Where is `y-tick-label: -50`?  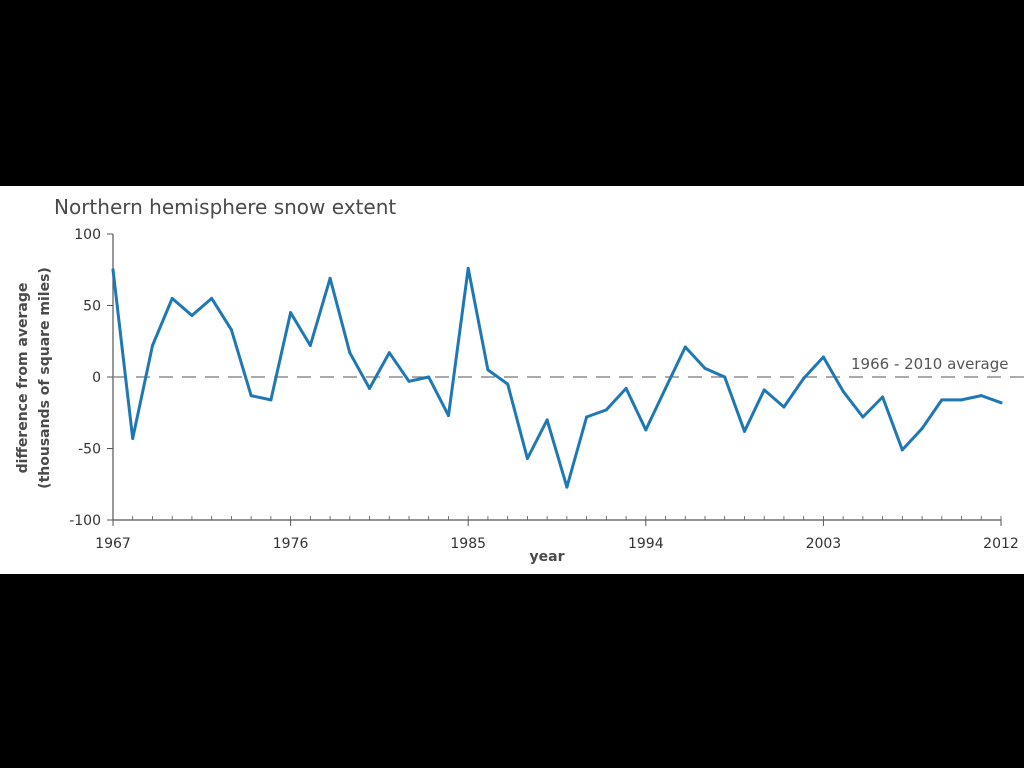
y-tick-label: -50 is located at coordinates (89, 450).